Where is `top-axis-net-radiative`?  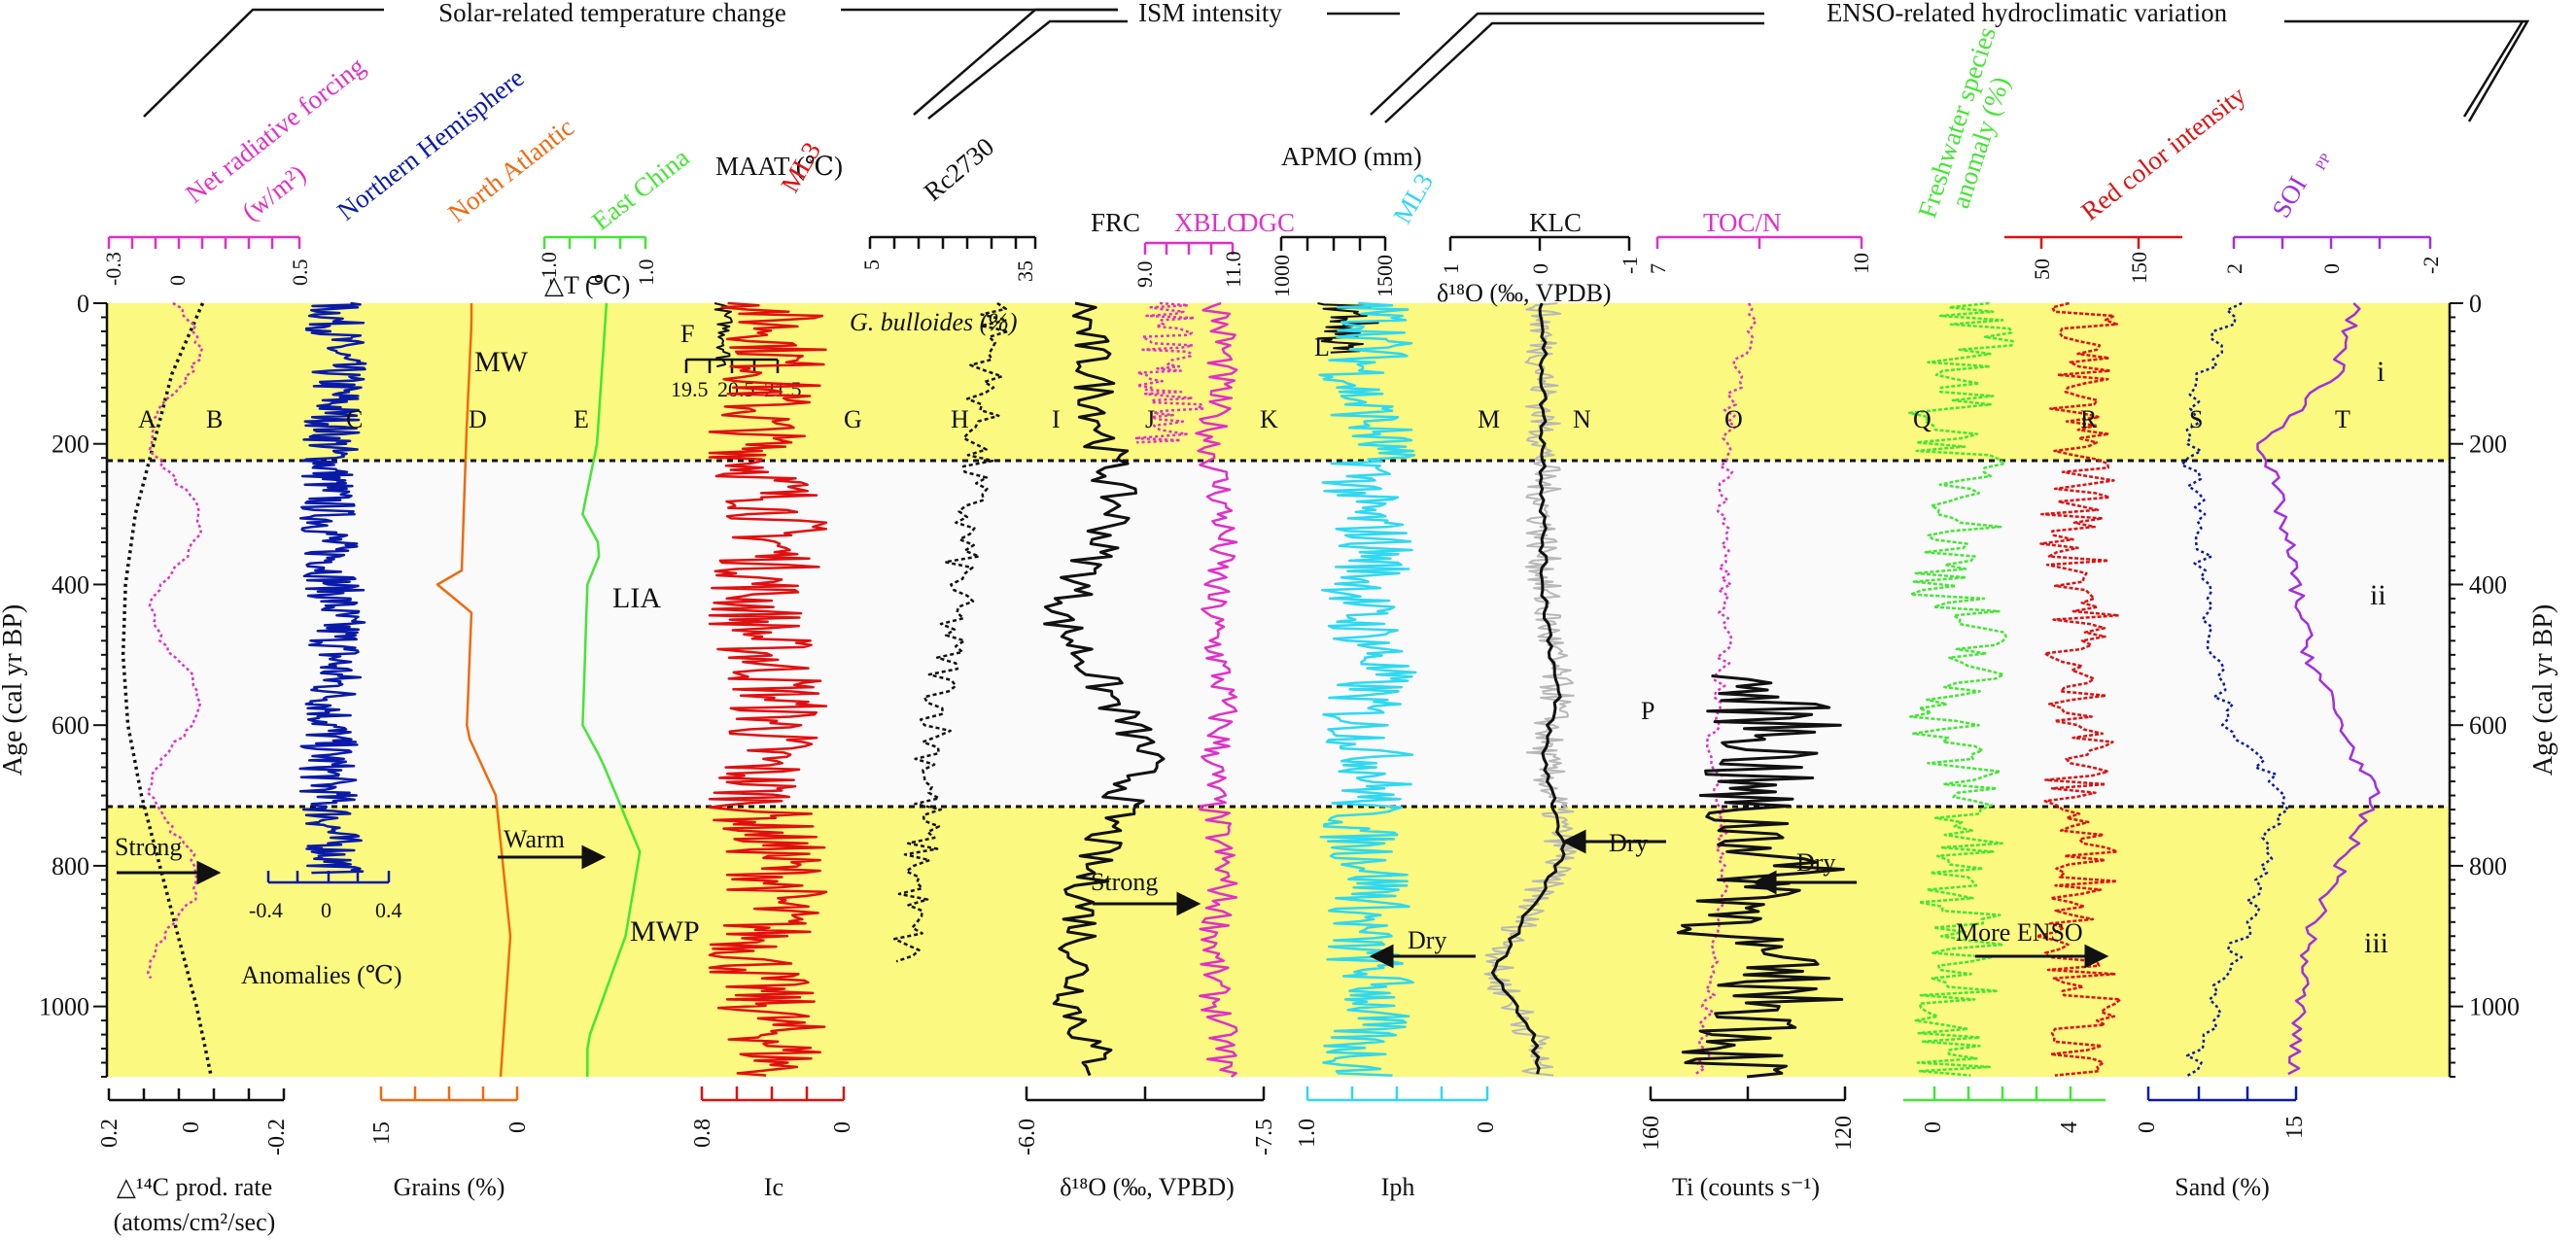 top-axis-net-radiative is located at coordinates (204, 242).